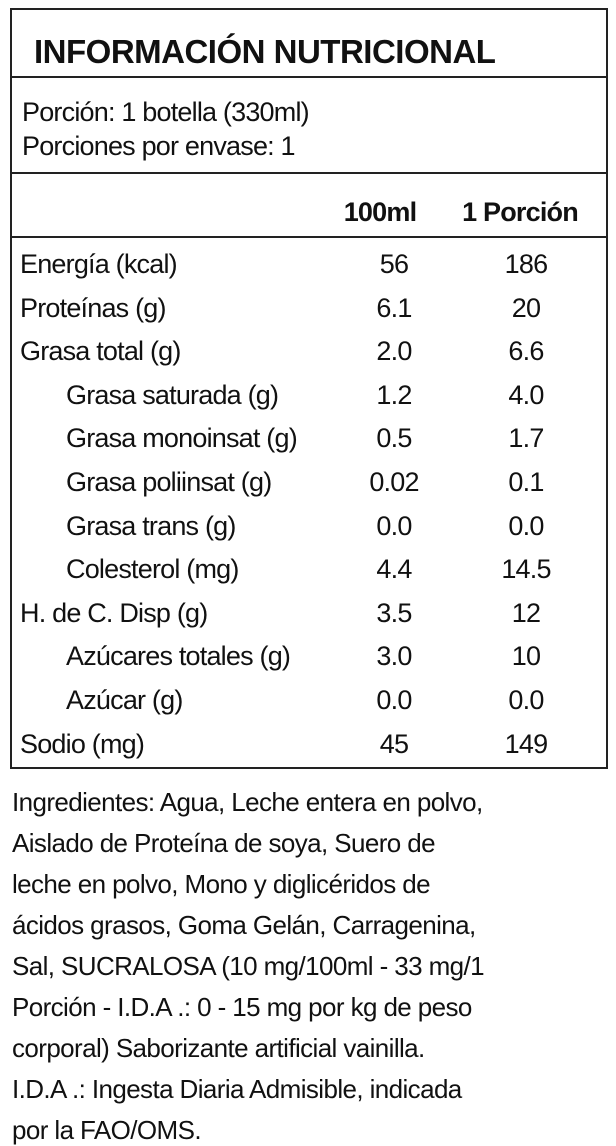 The image size is (616, 1146). I want to click on value-100ml: 45, so click(394, 743).